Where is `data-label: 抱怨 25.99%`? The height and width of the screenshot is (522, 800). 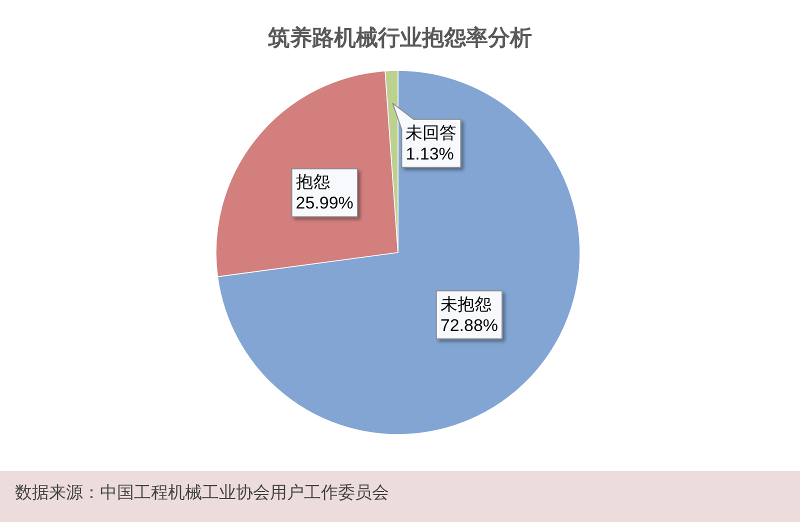 data-label: 抱怨 25.99% is located at coordinates (324, 193).